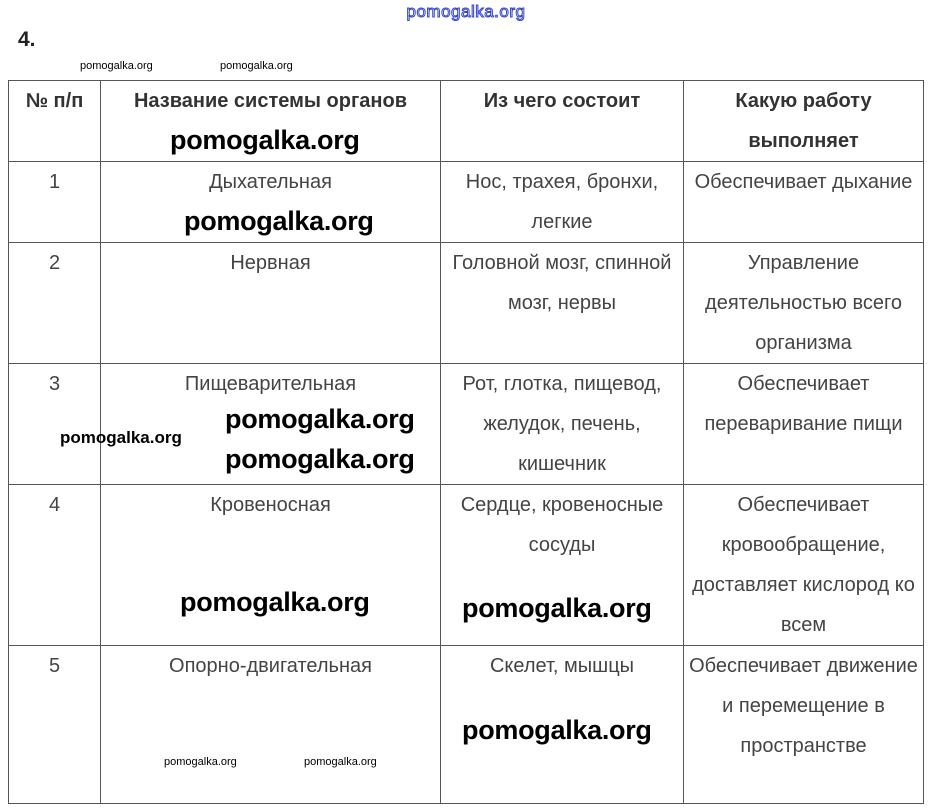 This screenshot has width=932, height=808. I want to click on cell-composition: Нос, трахея, бронхи, легкие, so click(562, 202).